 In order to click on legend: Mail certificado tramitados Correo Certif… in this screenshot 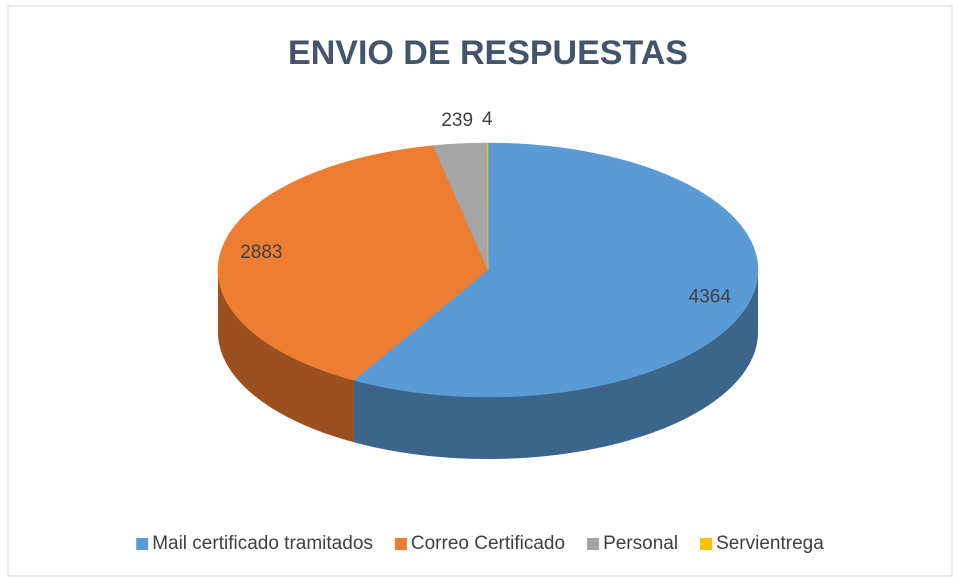, I will do `click(480, 543)`.